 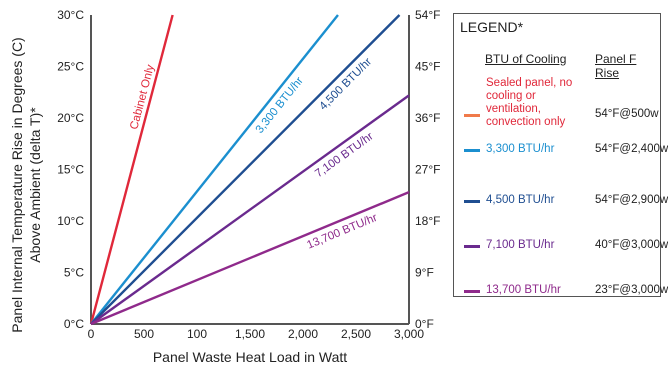 I want to click on y-tick-label: 10°C, so click(x=70, y=221).